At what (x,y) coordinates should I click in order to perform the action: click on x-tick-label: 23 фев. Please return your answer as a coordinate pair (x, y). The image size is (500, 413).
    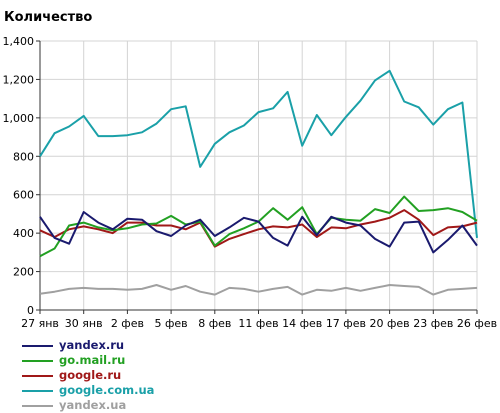
    Looking at the image, I should click on (433, 323).